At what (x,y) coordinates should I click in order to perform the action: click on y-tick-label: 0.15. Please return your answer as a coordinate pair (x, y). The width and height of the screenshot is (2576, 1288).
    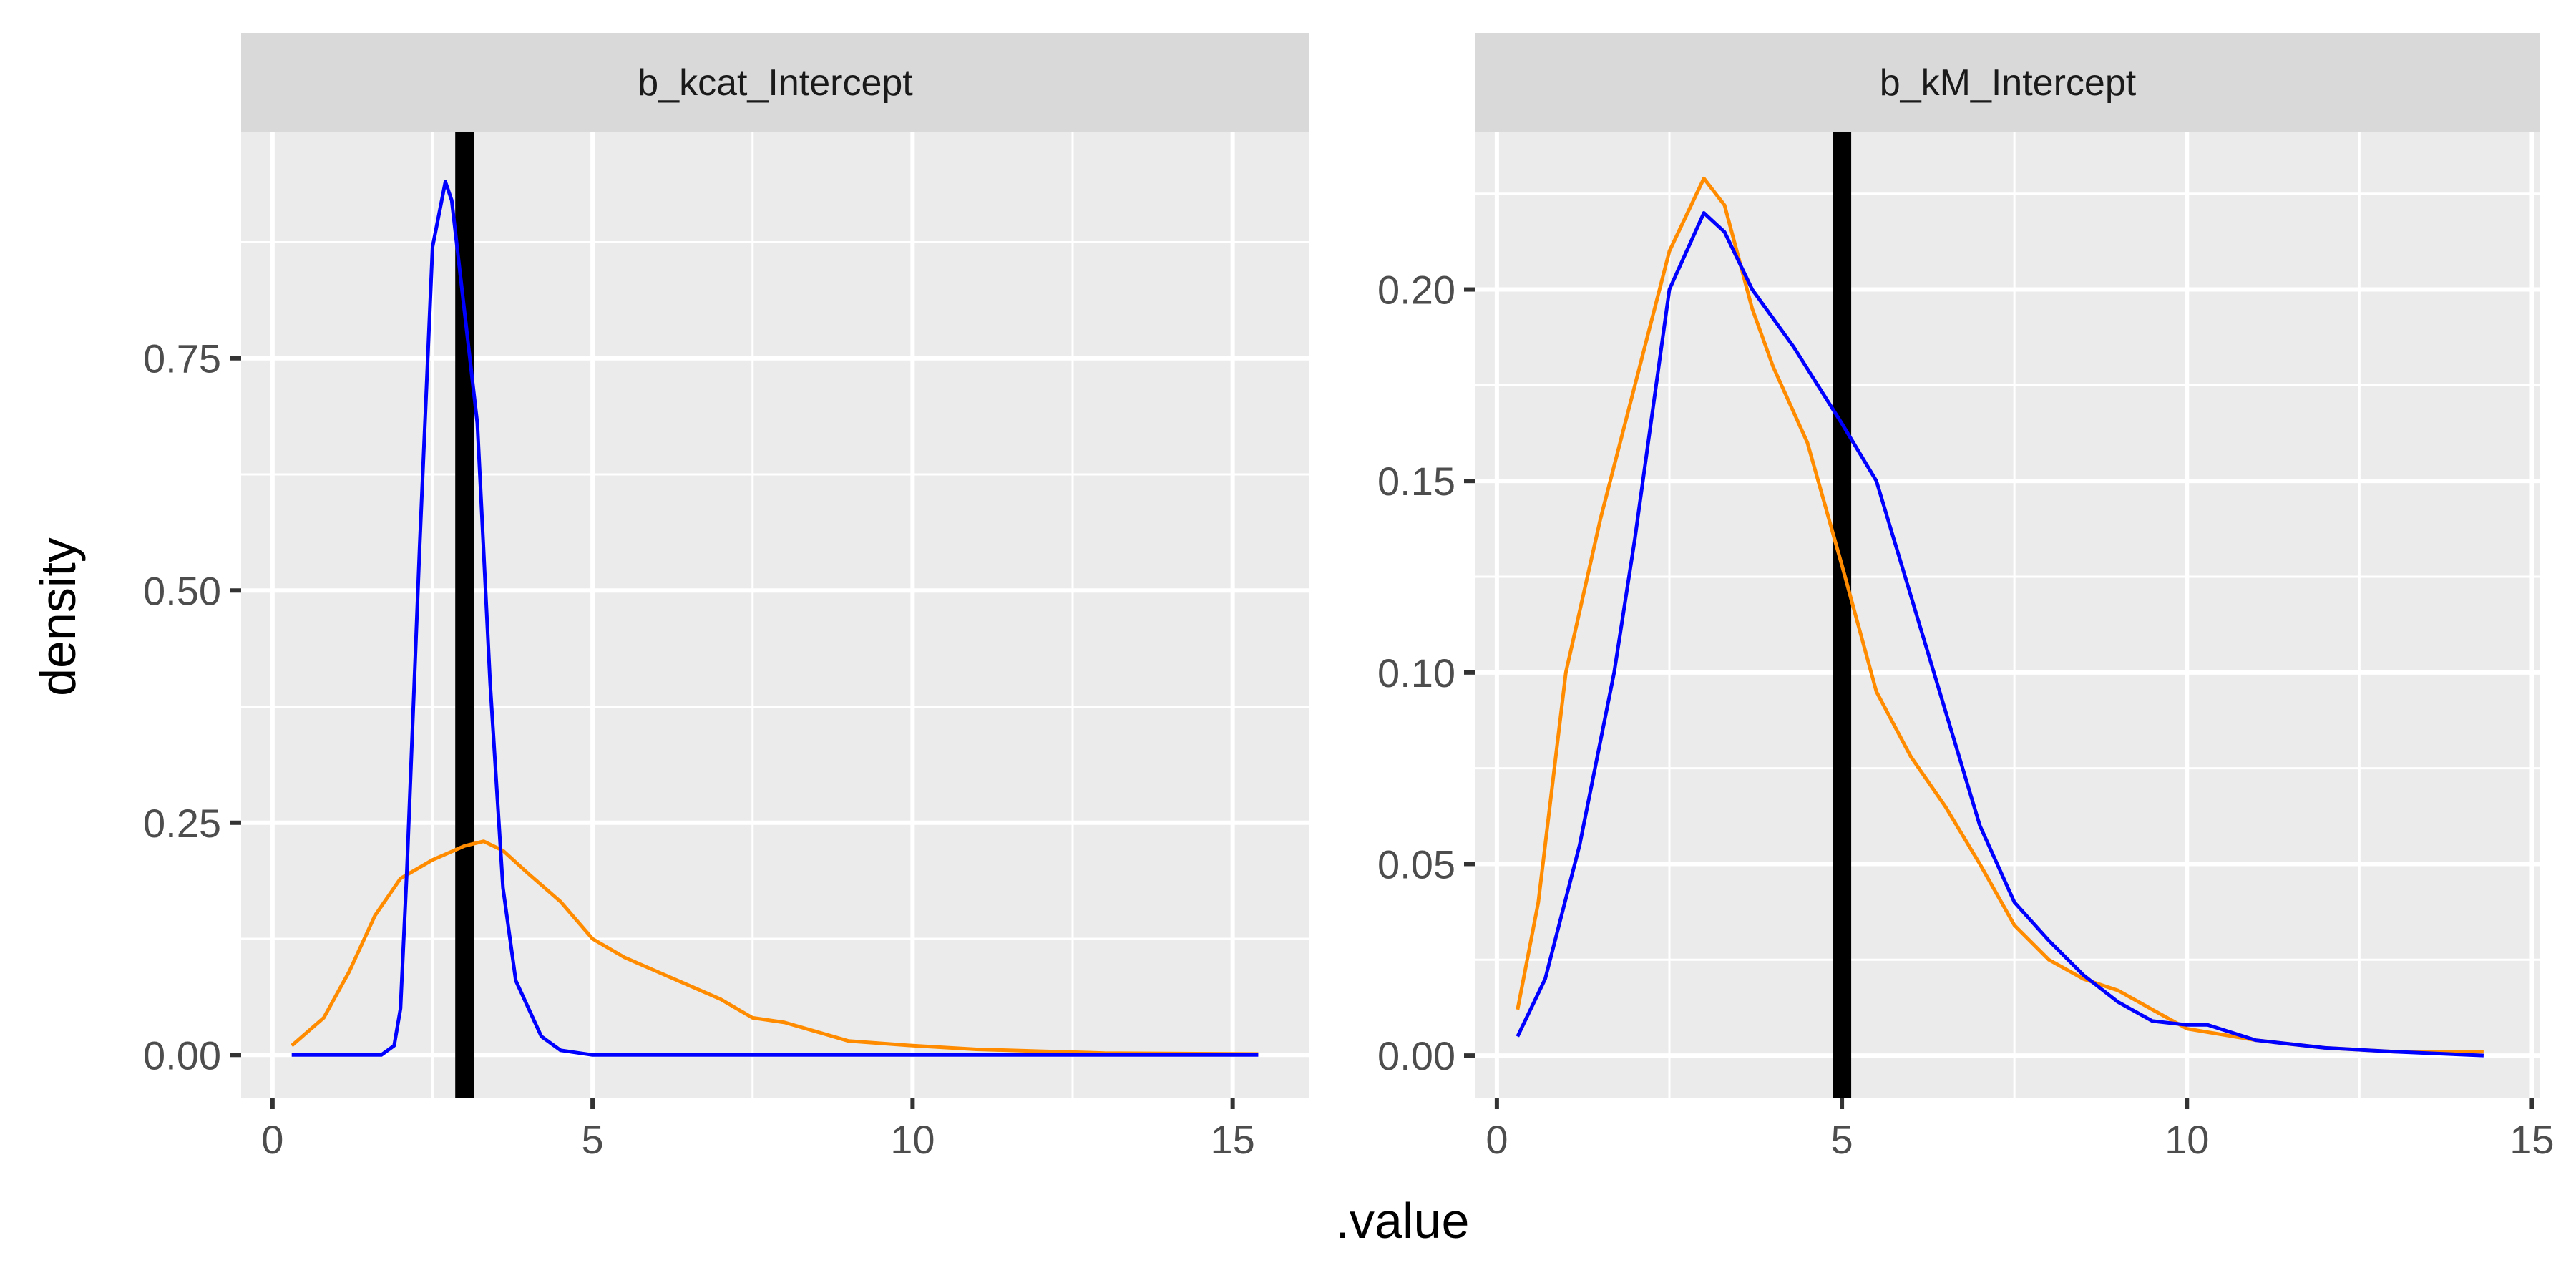
    Looking at the image, I should click on (1416, 481).